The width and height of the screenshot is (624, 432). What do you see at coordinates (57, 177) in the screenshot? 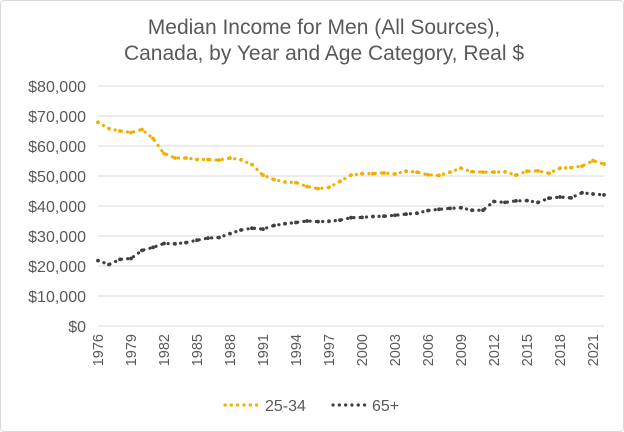
I see `y-tick-label: $50,000` at bounding box center [57, 177].